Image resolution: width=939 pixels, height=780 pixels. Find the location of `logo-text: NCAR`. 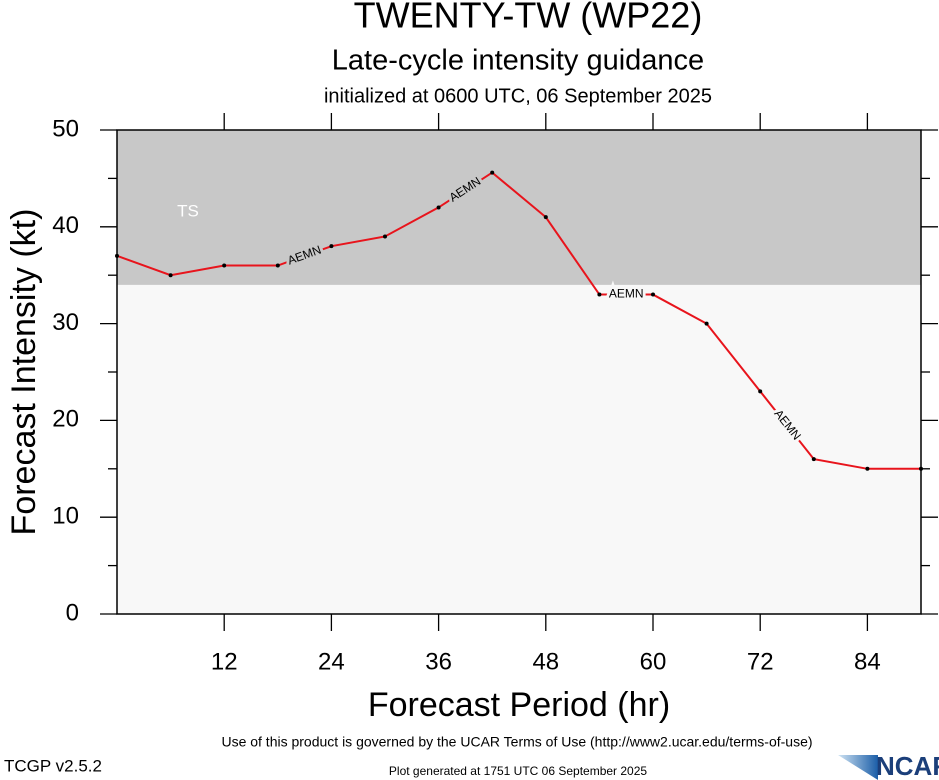

logo-text: NCAR is located at coordinates (907, 765).